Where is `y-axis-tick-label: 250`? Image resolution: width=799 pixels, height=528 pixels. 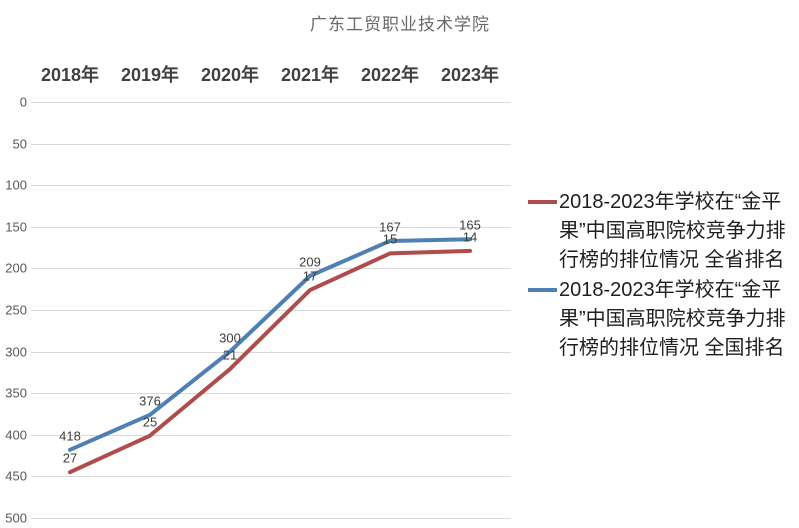 y-axis-tick-label: 250 is located at coordinates (16, 310).